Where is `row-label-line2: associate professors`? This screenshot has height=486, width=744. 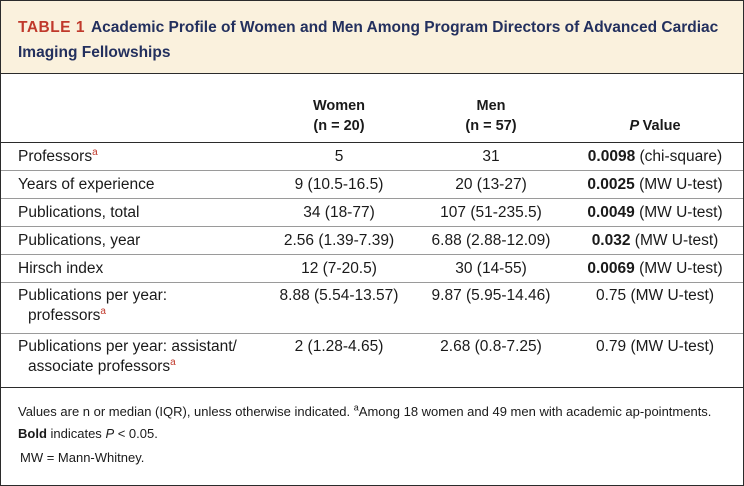
row-label-line2: associate professors is located at coordinates (99, 366).